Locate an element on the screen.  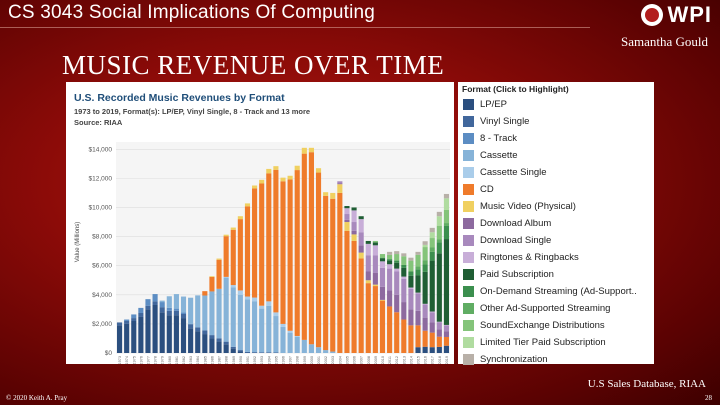
legend-item: CD is located at coordinates (556, 189).